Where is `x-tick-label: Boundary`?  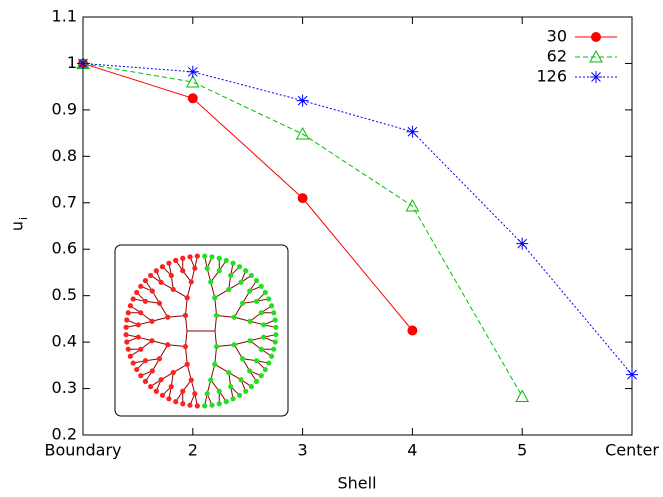
x-tick-label: Boundary is located at coordinates (82, 450).